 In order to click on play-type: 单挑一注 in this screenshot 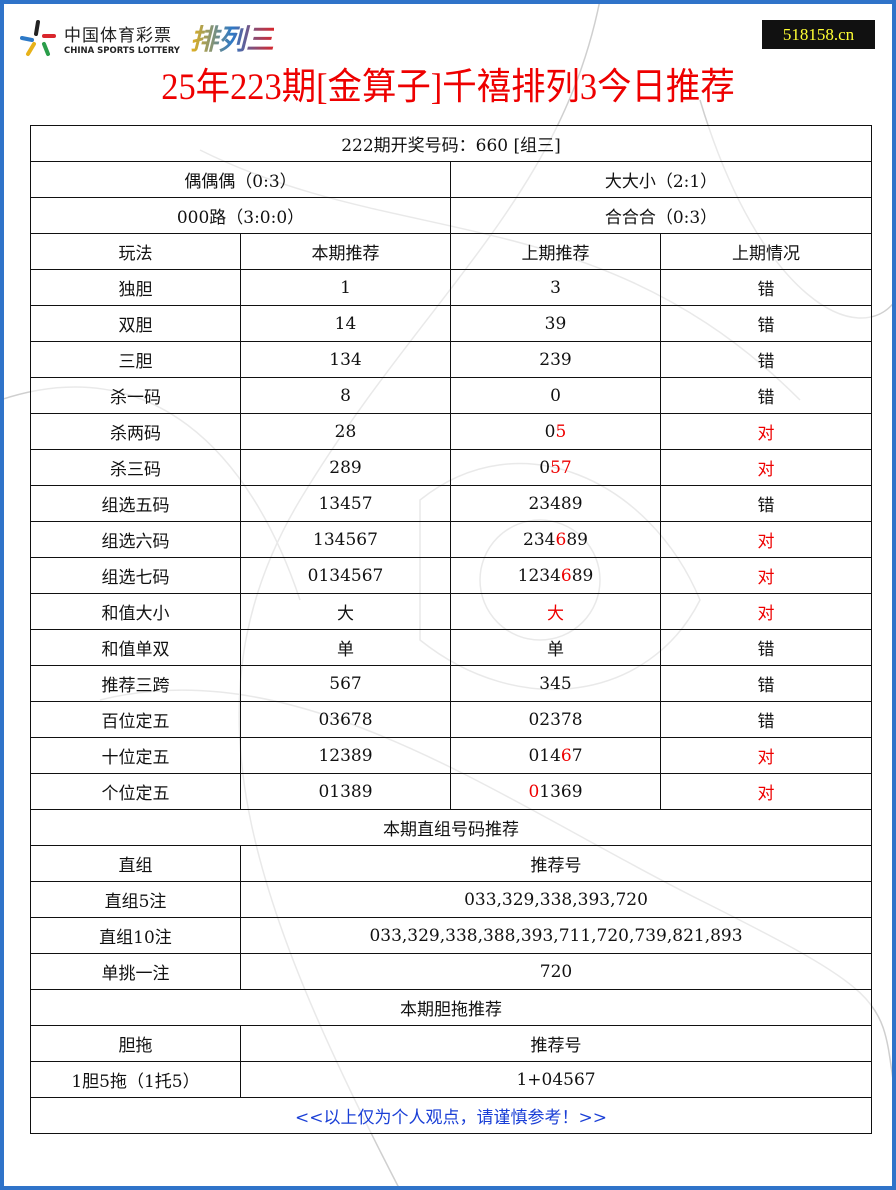, I will do `click(135, 971)`.